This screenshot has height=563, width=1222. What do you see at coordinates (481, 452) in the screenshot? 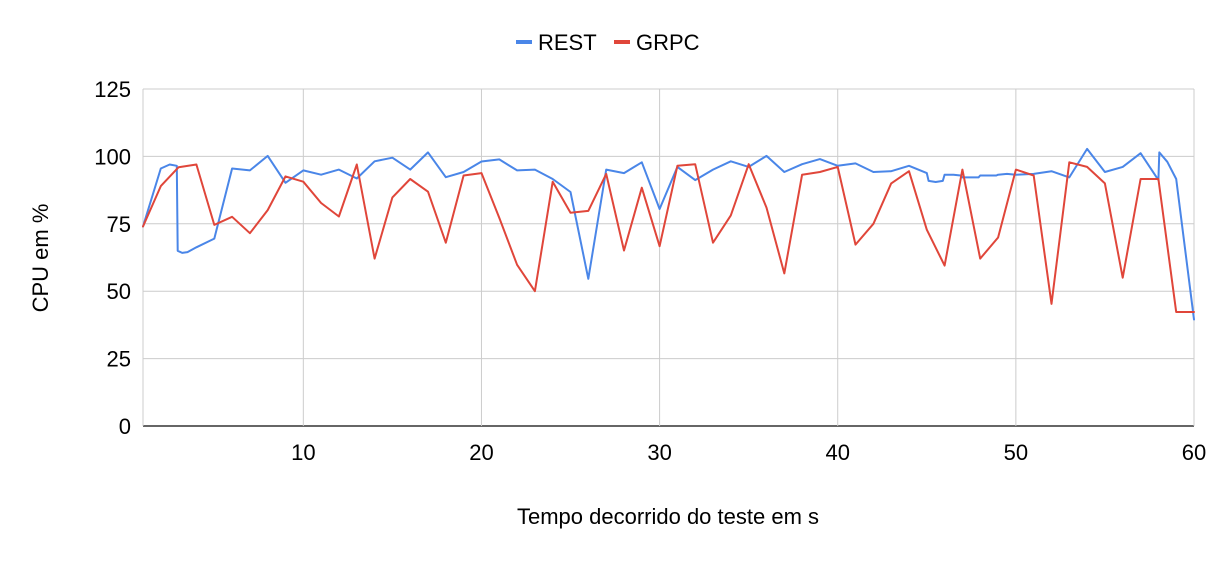
I see `x-tick-label: 20` at bounding box center [481, 452].